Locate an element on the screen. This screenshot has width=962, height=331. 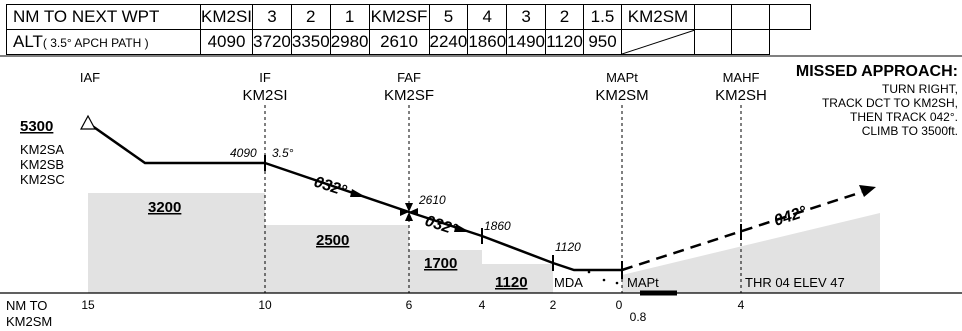
initial-approach-path is located at coordinates (176, 143).